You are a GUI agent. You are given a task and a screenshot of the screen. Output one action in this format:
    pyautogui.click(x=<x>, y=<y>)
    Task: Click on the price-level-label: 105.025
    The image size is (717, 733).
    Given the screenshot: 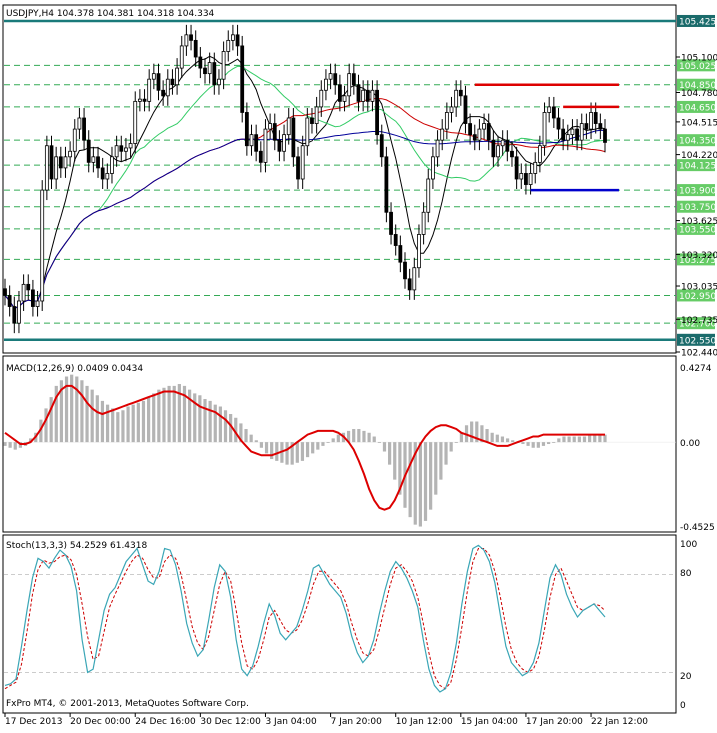 What is the action you would take?
    pyautogui.click(x=697, y=67)
    